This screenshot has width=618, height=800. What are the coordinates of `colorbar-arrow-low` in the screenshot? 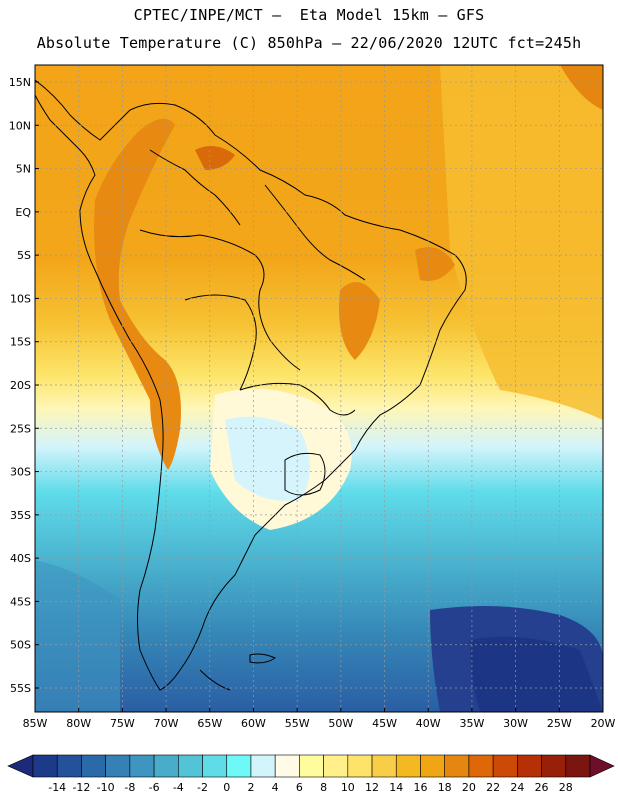 It's located at (20, 766).